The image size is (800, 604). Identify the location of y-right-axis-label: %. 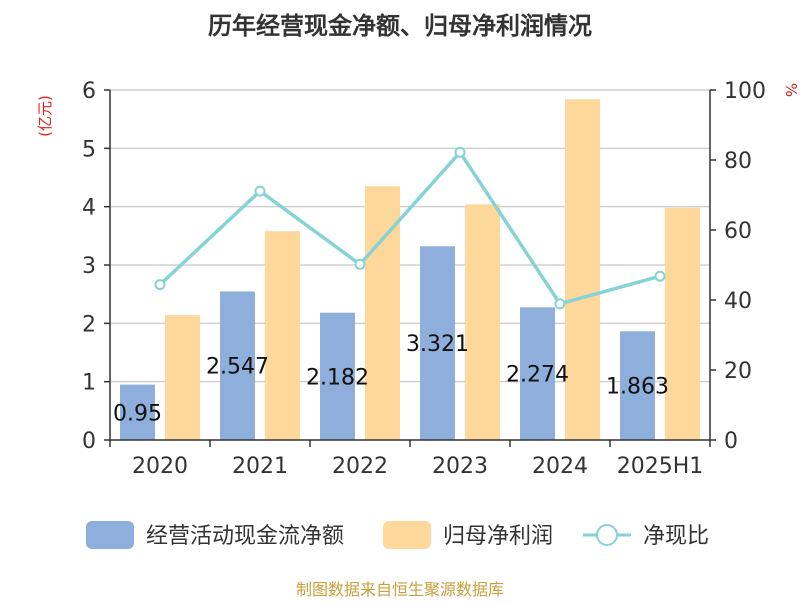
(791, 90).